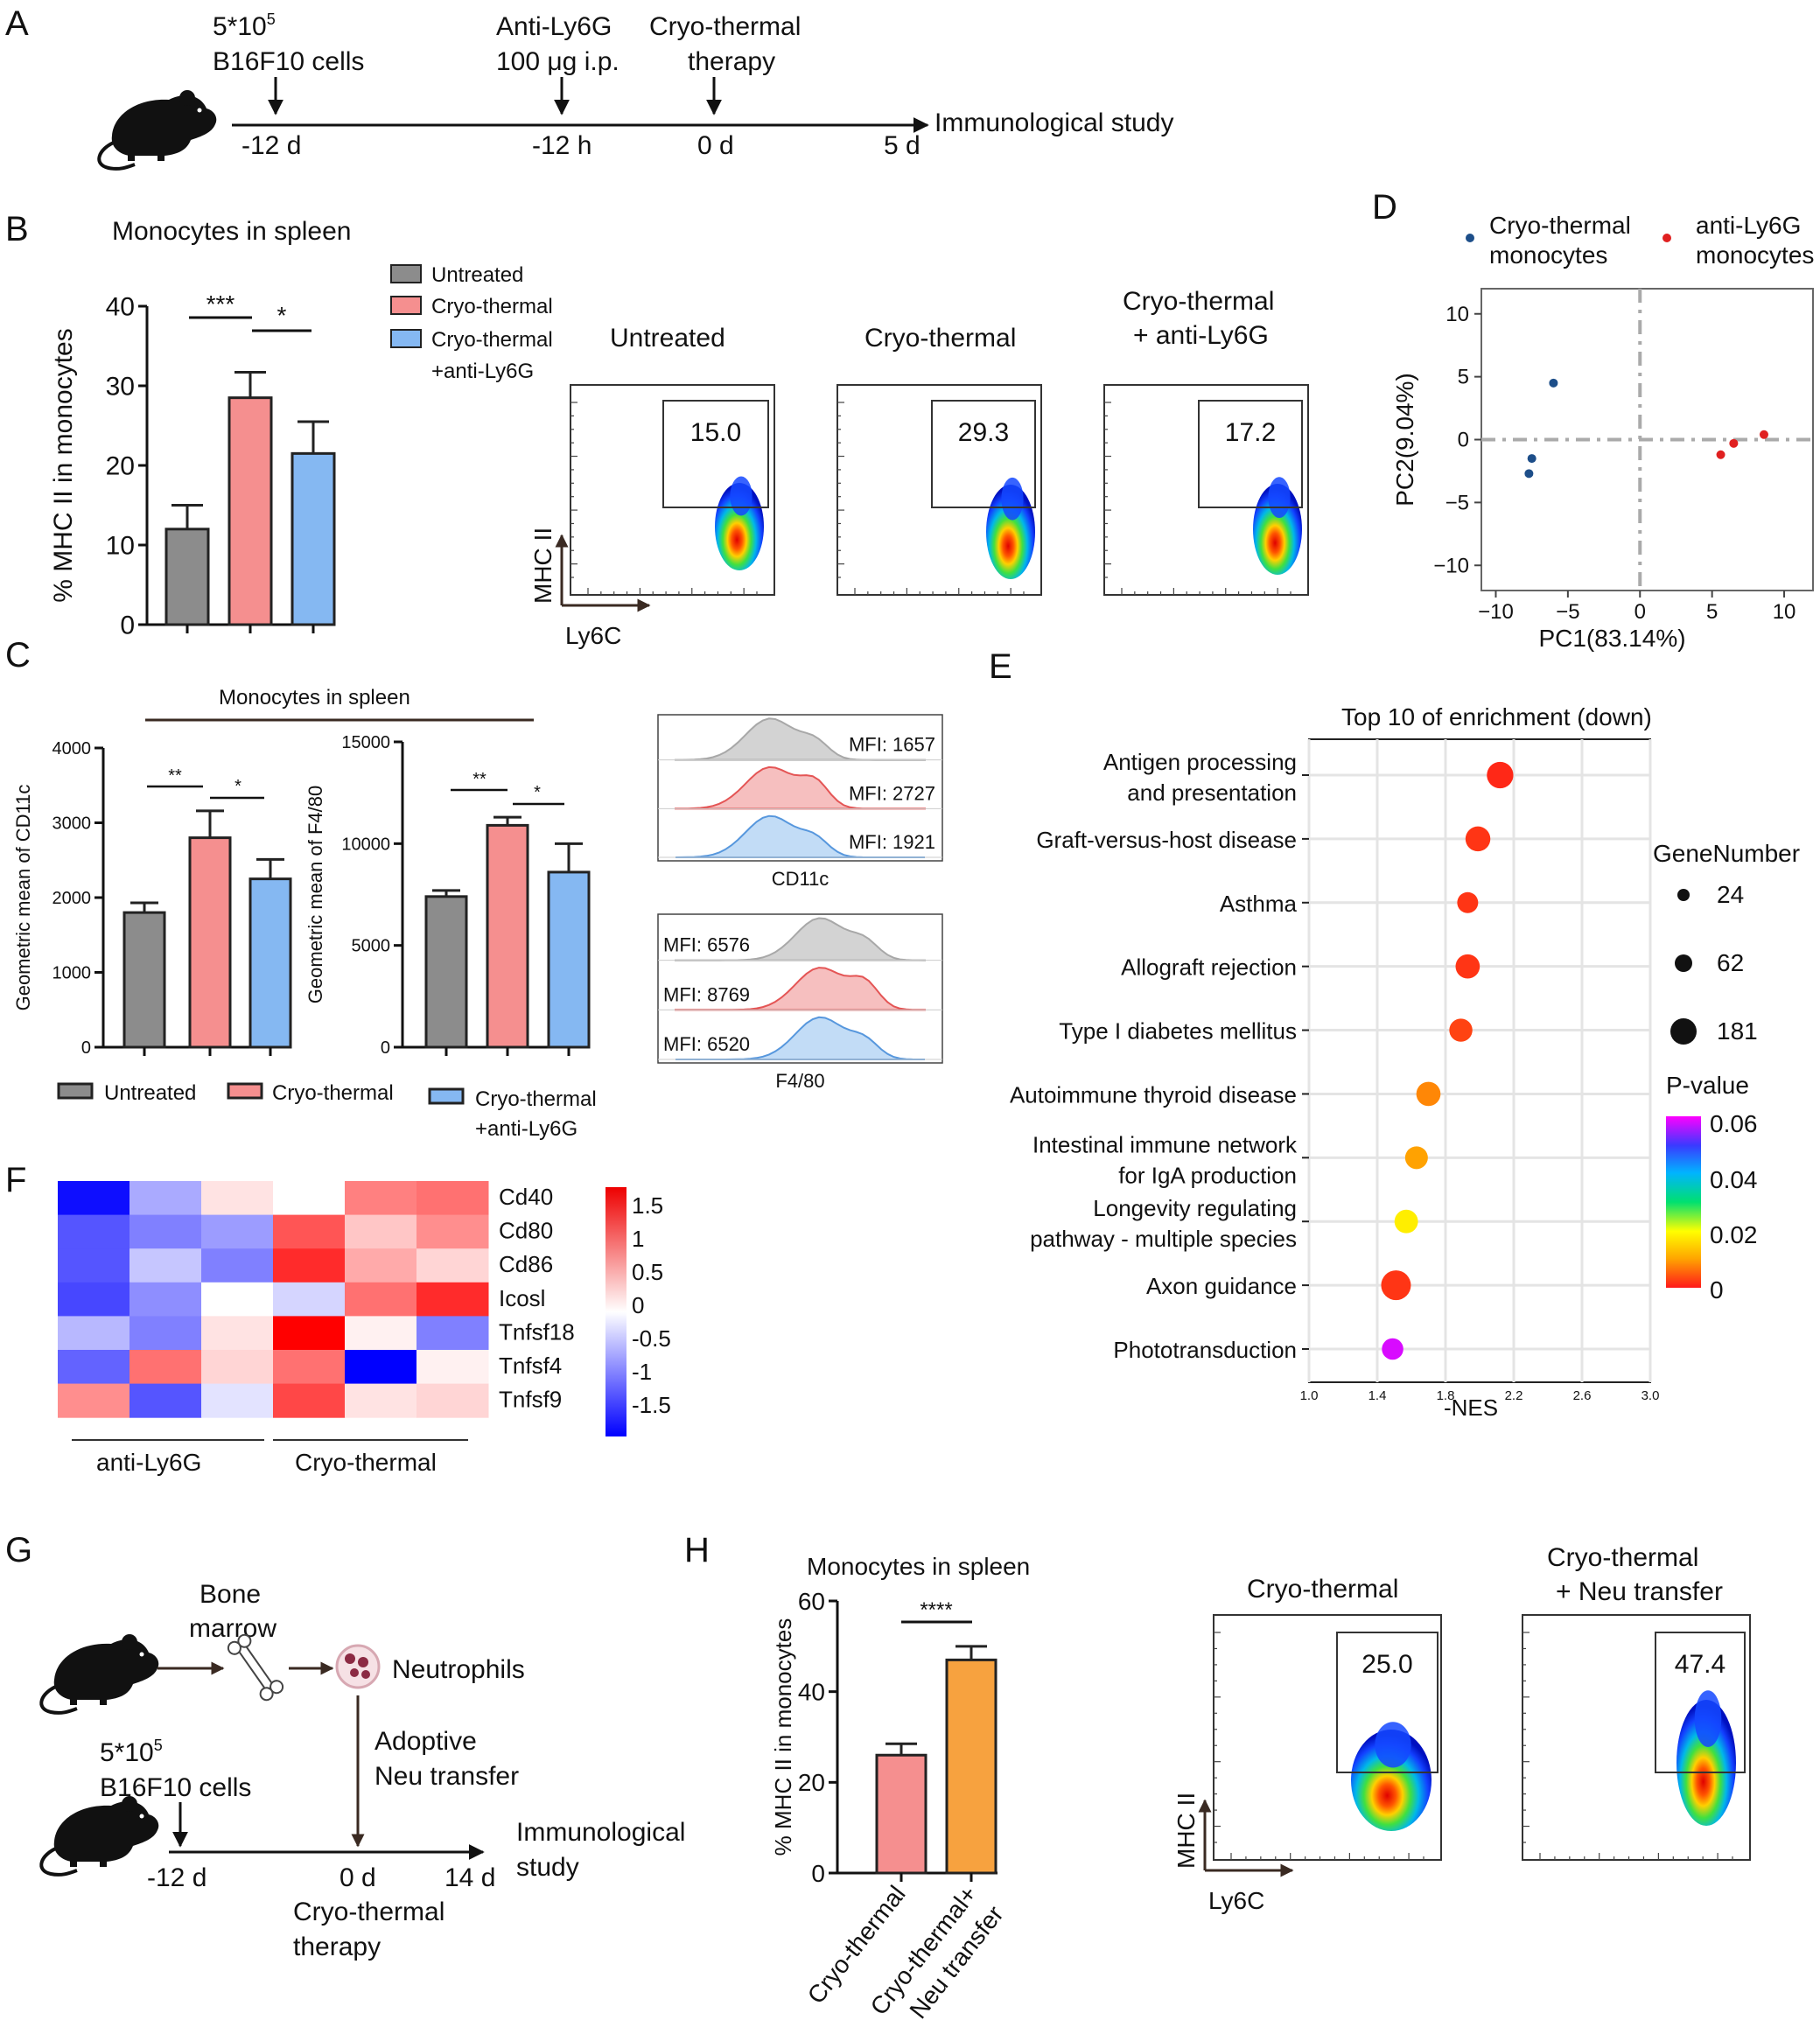 This screenshot has width=1820, height=2041. I want to click on y-axis-label: % MHC II in monocytes, so click(783, 1737).